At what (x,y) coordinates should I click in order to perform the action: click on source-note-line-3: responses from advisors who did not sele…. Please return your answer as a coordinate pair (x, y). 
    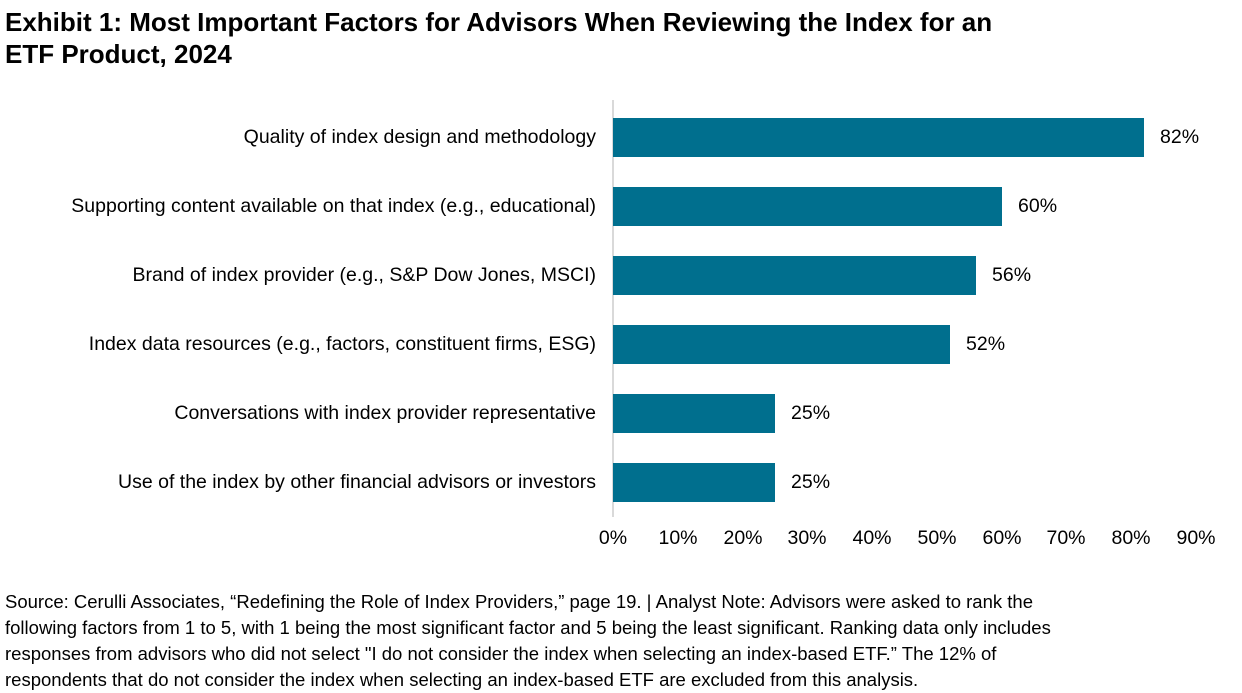
    Looking at the image, I should click on (501, 653).